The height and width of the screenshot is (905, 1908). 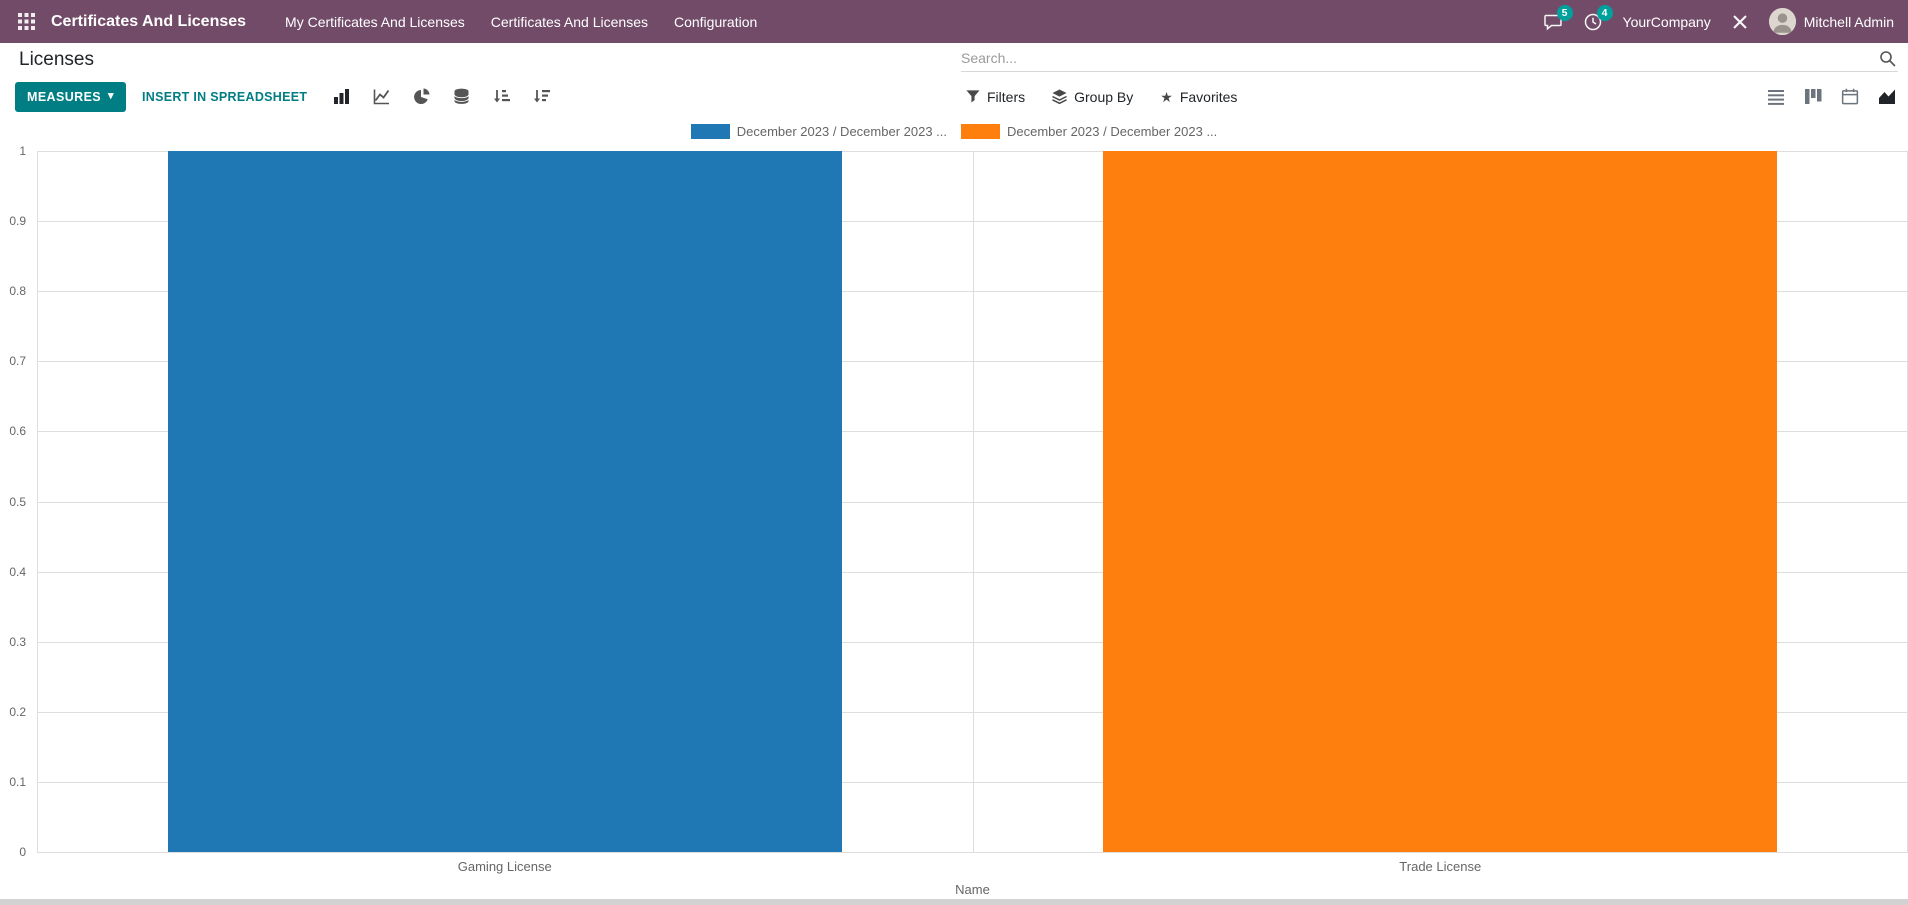 What do you see at coordinates (569, 21) in the screenshot?
I see `menu-certificates-and-licenses: Certificates And Licenses` at bounding box center [569, 21].